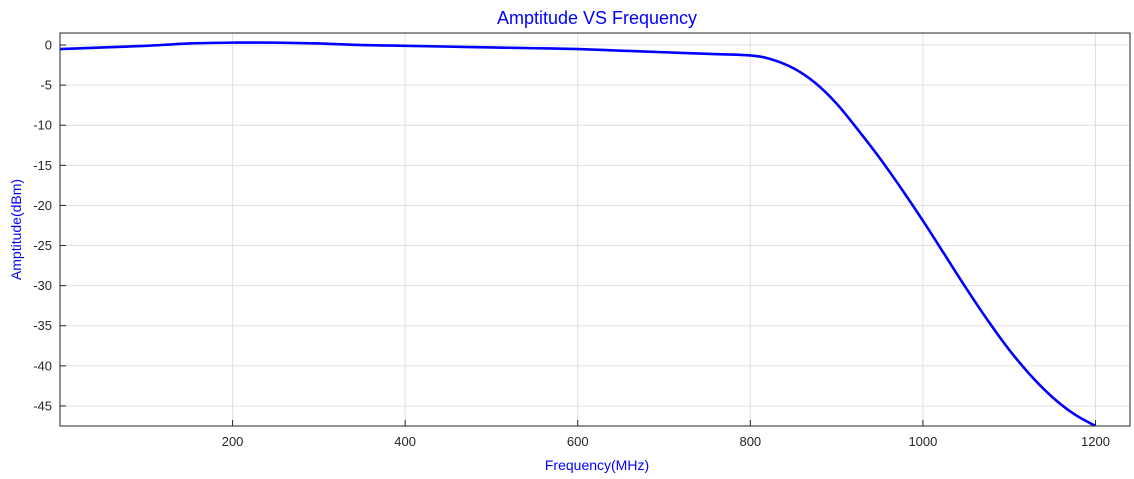 Image resolution: width=1134 pixels, height=479 pixels. What do you see at coordinates (42, 125) in the screenshot?
I see `y-tick-label: -10` at bounding box center [42, 125].